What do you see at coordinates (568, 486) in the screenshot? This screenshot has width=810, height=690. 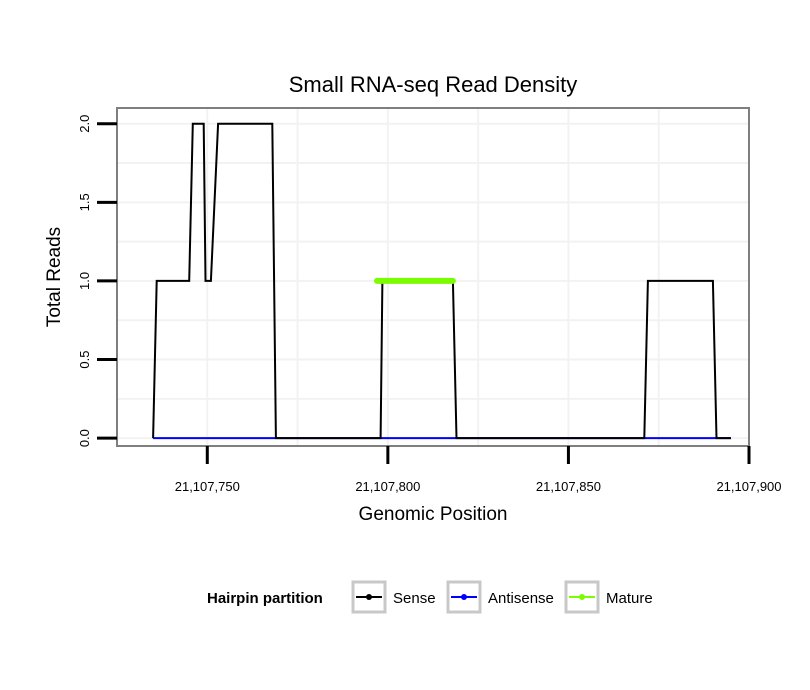 I see `x-tick-label-2: 21,107,850` at bounding box center [568, 486].